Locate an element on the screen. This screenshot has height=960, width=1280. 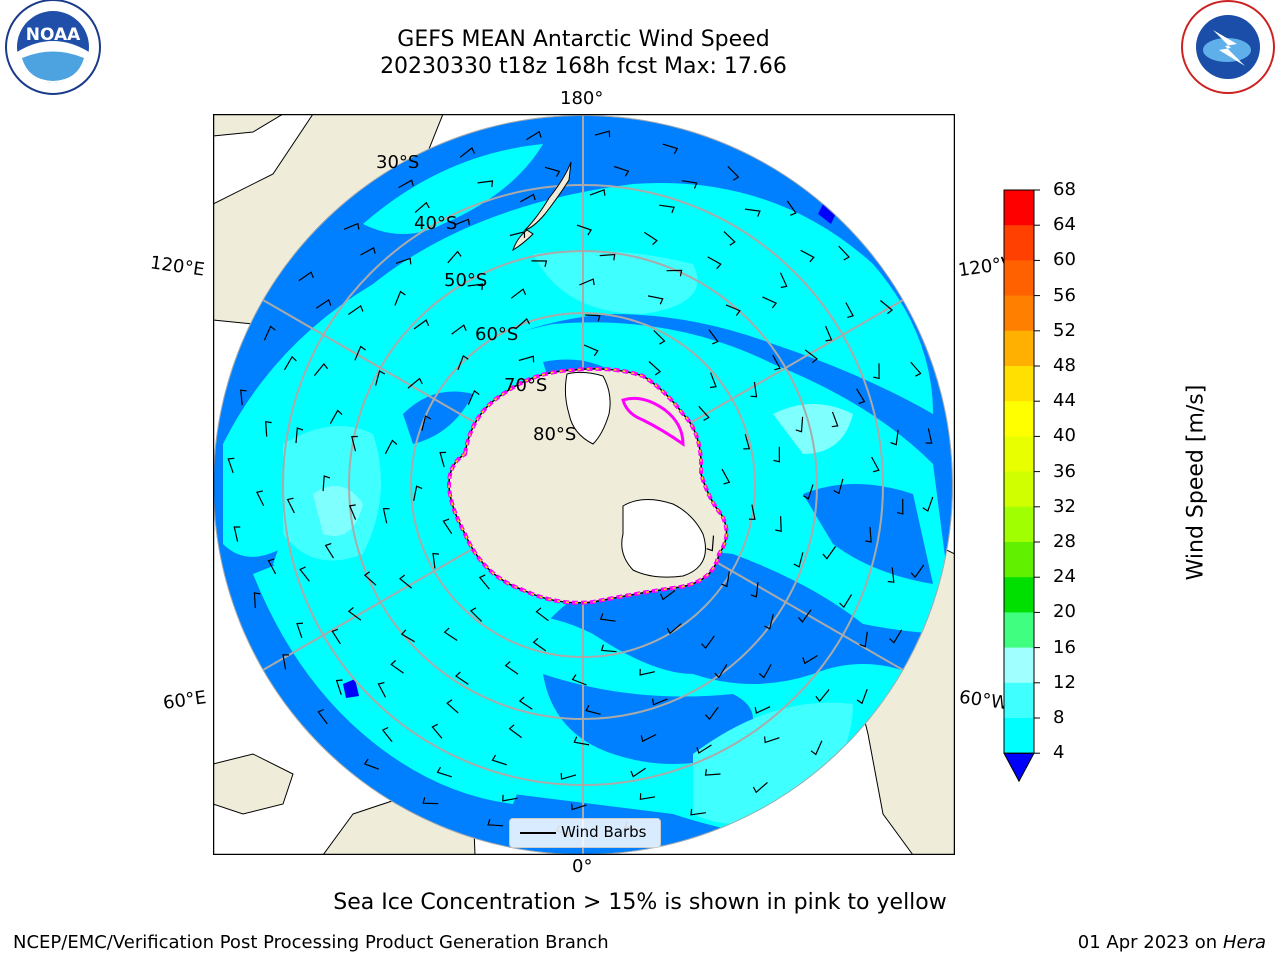
footer-date: 01 Apr 2023 on Hera is located at coordinates (1172, 942).